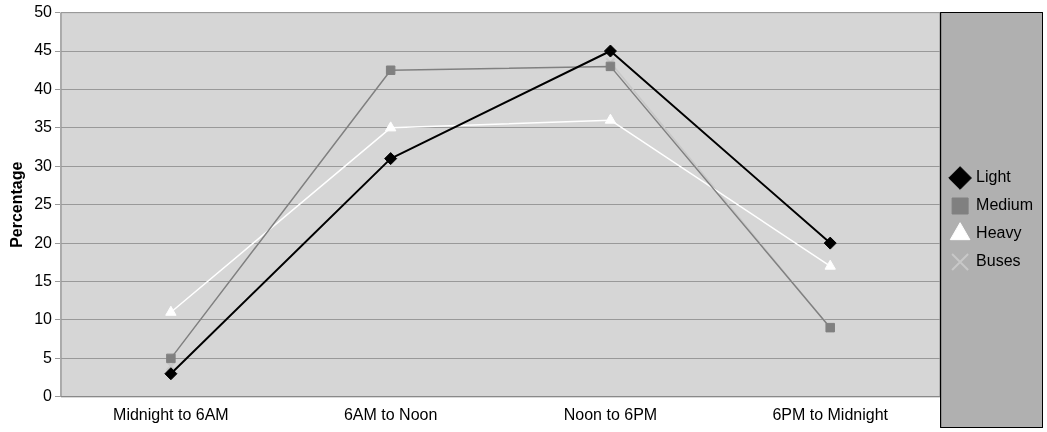  What do you see at coordinates (43, 127) in the screenshot?
I see `y-tick-label: 35` at bounding box center [43, 127].